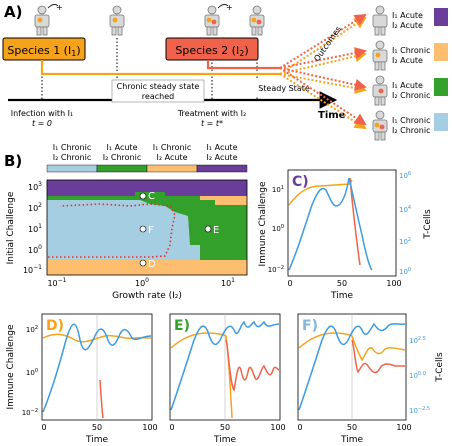 This screenshot has height=446, width=452. Describe the element at coordinates (405, 209) in the screenshot. I see `svg-text: 10⁴` at that location.